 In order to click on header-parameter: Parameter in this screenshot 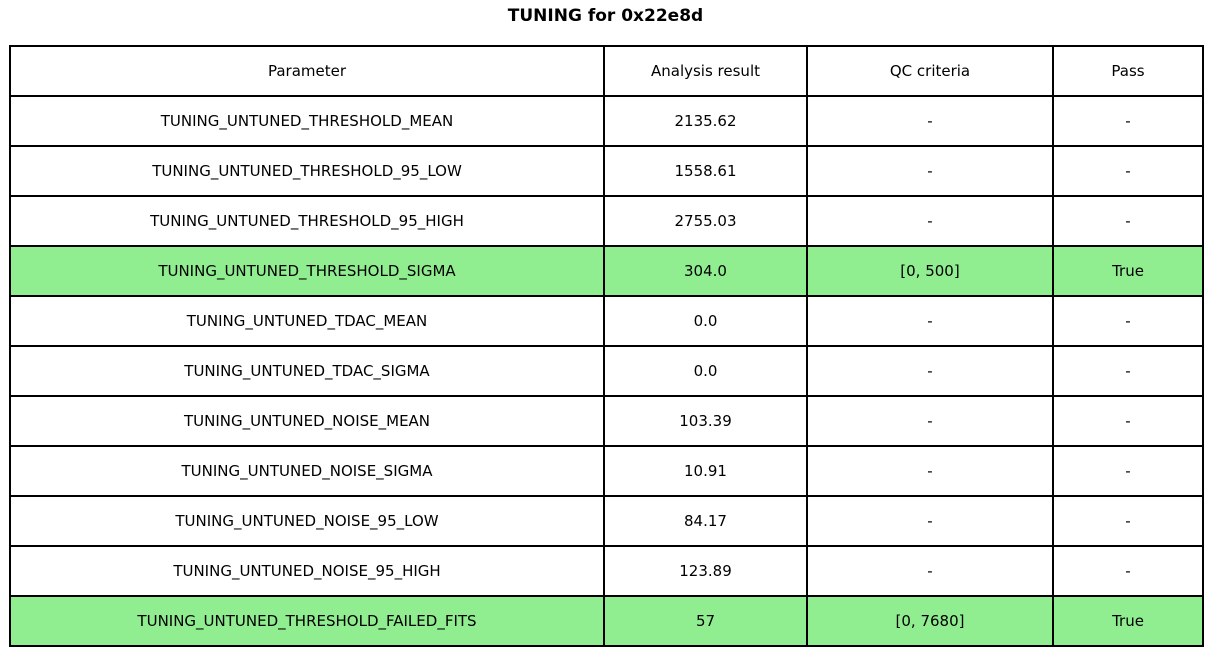, I will do `click(307, 71)`.